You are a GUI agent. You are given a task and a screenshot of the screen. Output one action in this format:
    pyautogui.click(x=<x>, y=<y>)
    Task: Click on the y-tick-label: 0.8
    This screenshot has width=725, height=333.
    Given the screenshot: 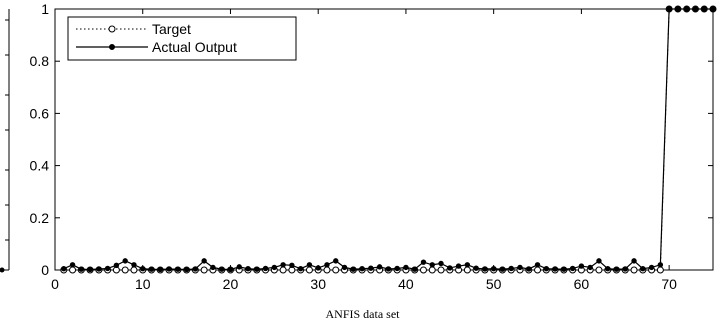 What is the action you would take?
    pyautogui.click(x=40, y=61)
    